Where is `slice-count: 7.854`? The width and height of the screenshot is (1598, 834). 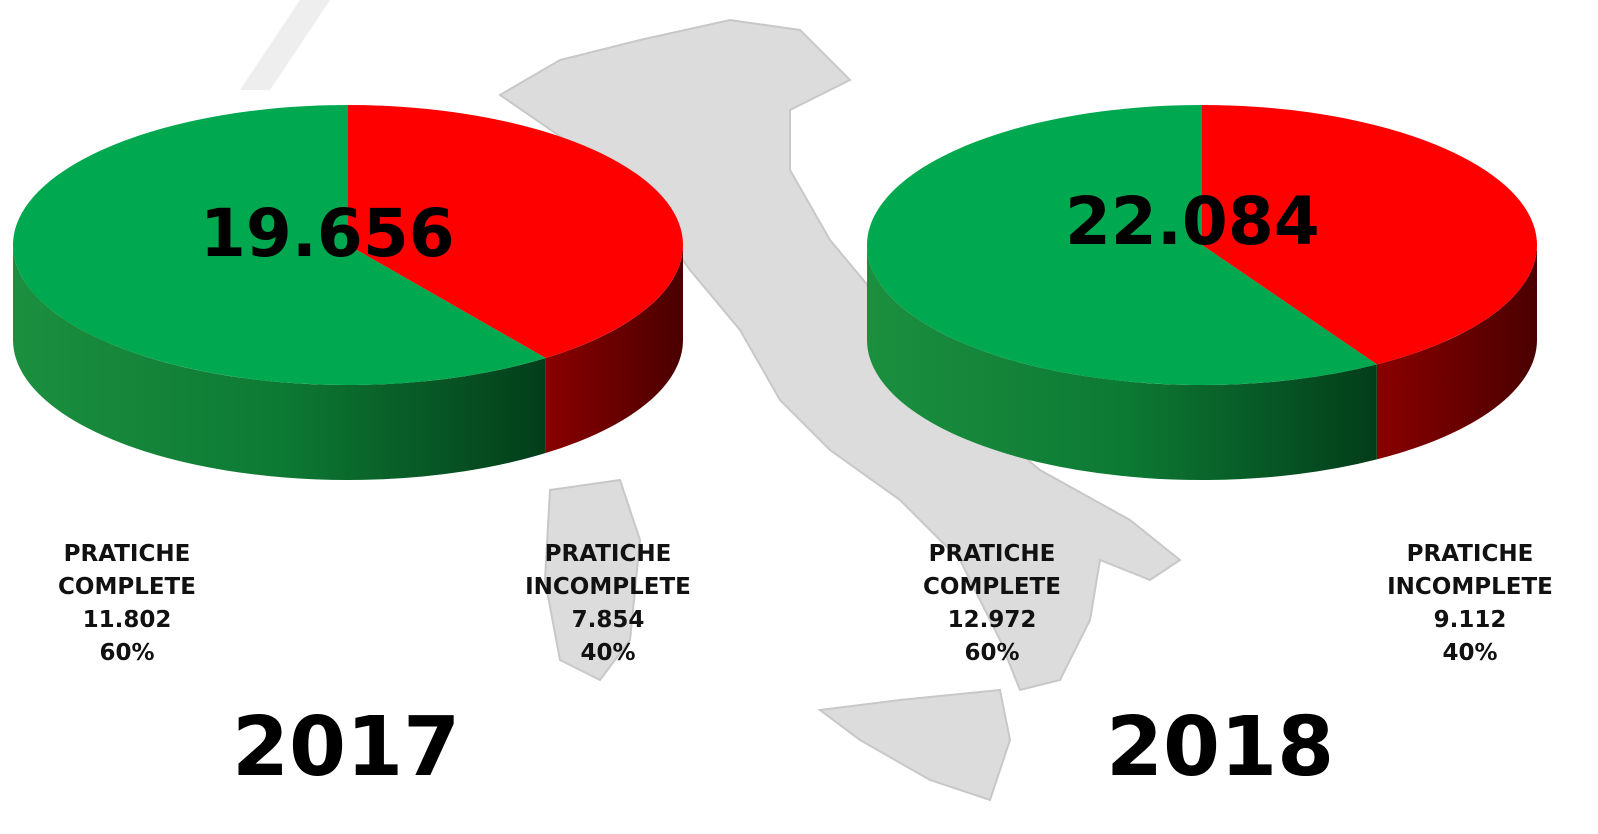 slice-count: 7.854 is located at coordinates (608, 620).